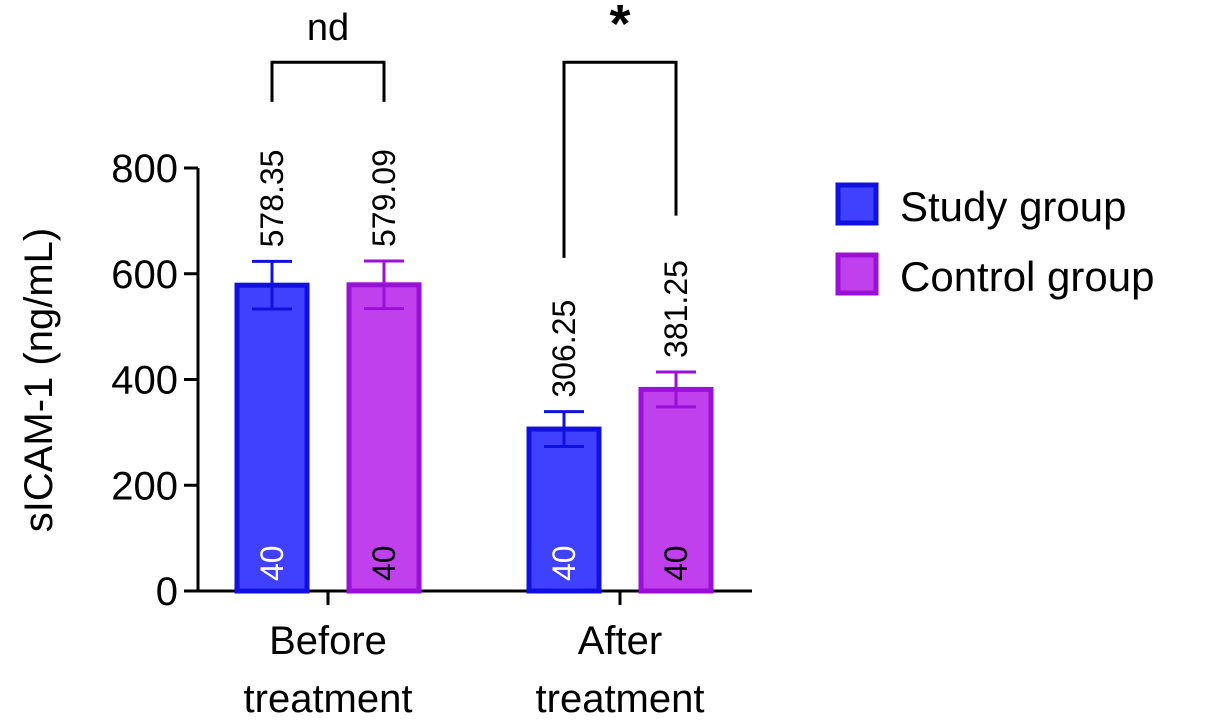 This screenshot has height=725, width=1213. I want to click on y-tick-label: 800, so click(144, 169).